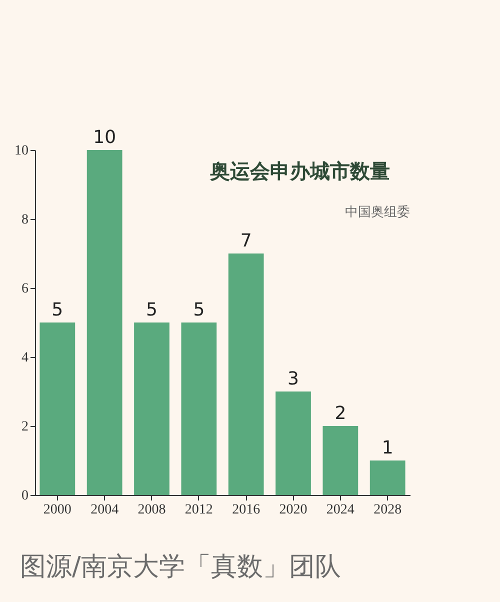 This screenshot has height=602, width=500. What do you see at coordinates (293, 379) in the screenshot?
I see `data-label: 3` at bounding box center [293, 379].